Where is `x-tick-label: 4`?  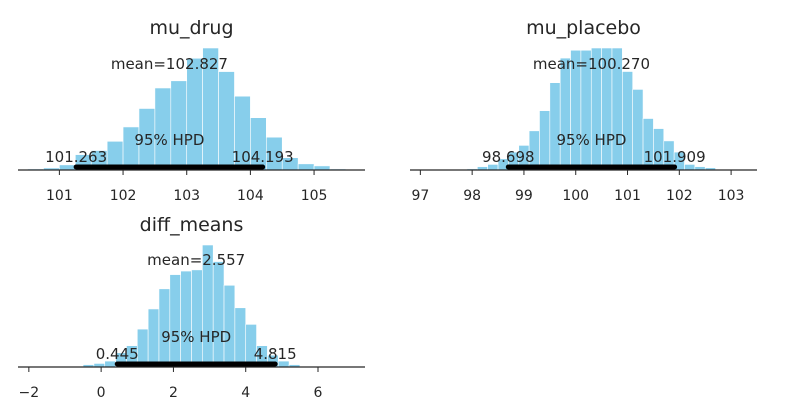 x-tick-label: 4 is located at coordinates (245, 393).